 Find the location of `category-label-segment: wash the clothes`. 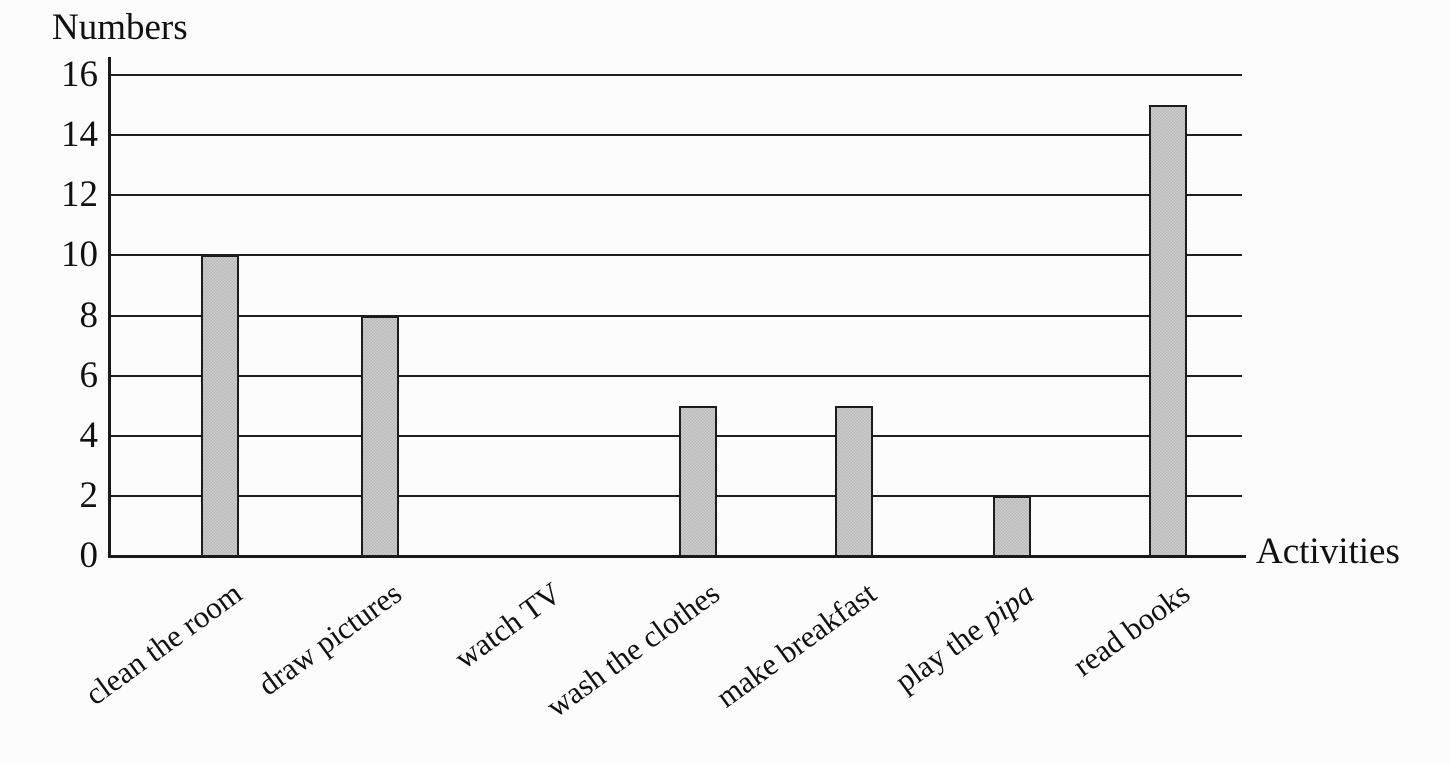

category-label-segment: wash the clothes is located at coordinates (632, 649).